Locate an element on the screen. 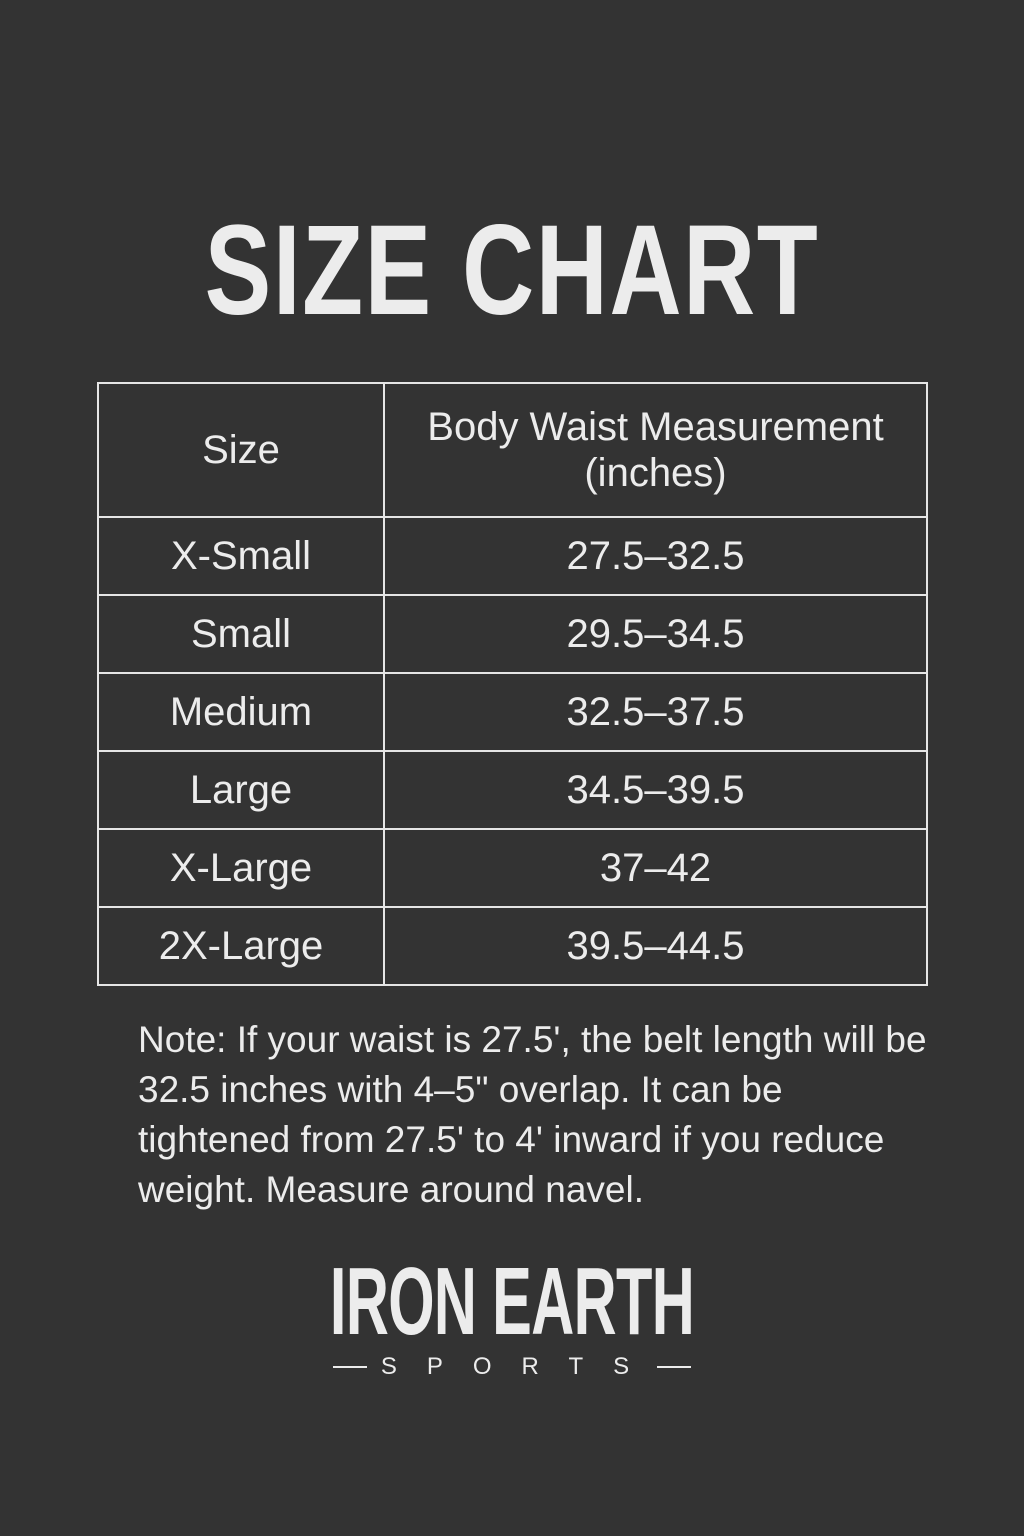 The width and height of the screenshot is (1024, 1536). waist-cell: 29.5–34.5 is located at coordinates (655, 634).